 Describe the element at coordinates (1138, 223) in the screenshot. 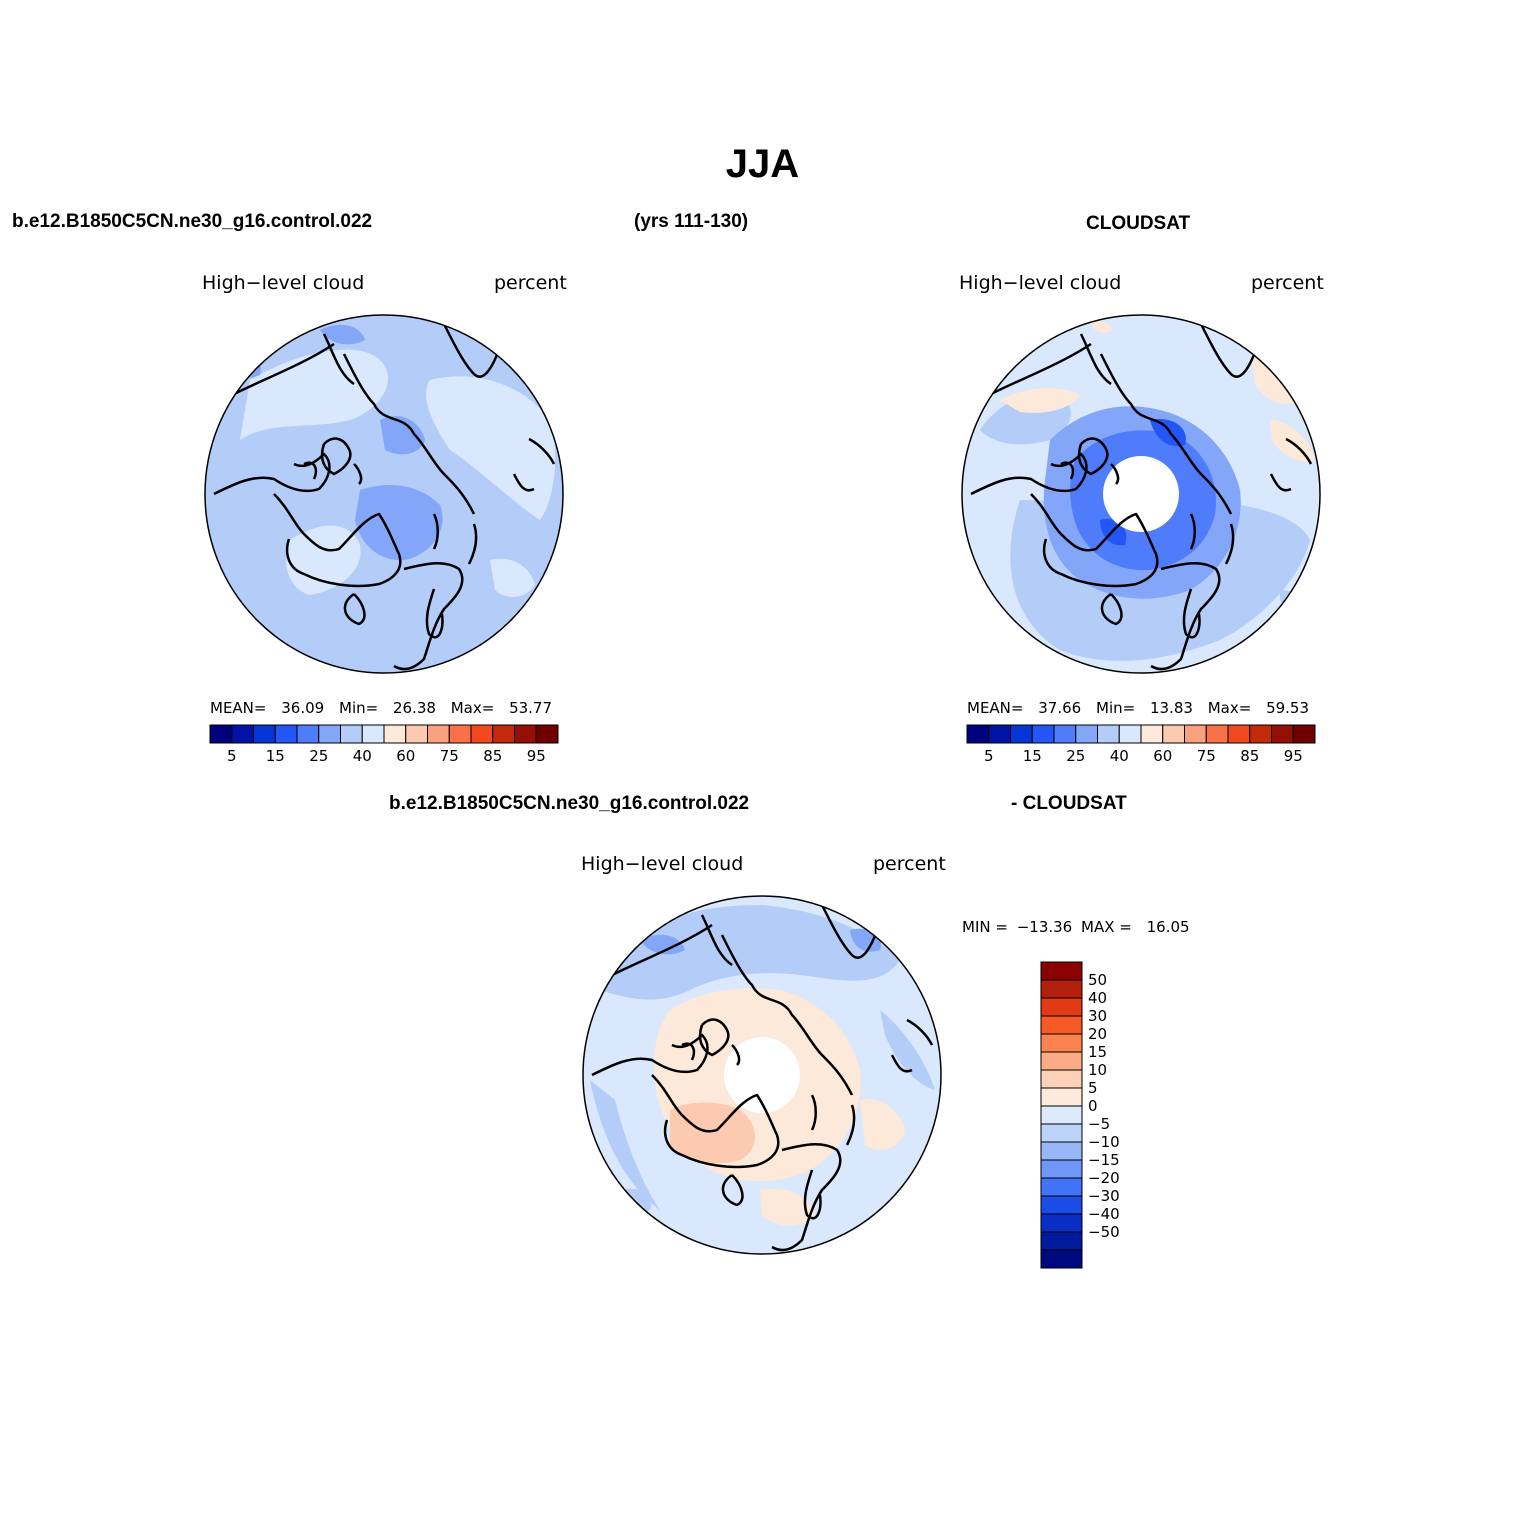

I see `obs-name-label: CLOUDSAT` at that location.